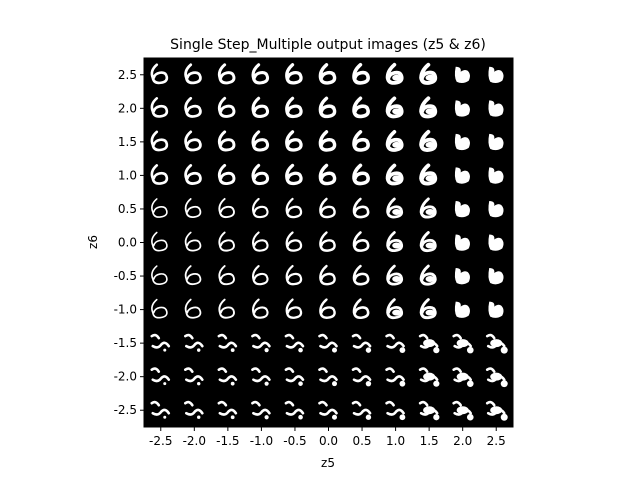 This screenshot has height=480, width=640. What do you see at coordinates (127, 142) in the screenshot?
I see `y-tick-label: 1.5` at bounding box center [127, 142].